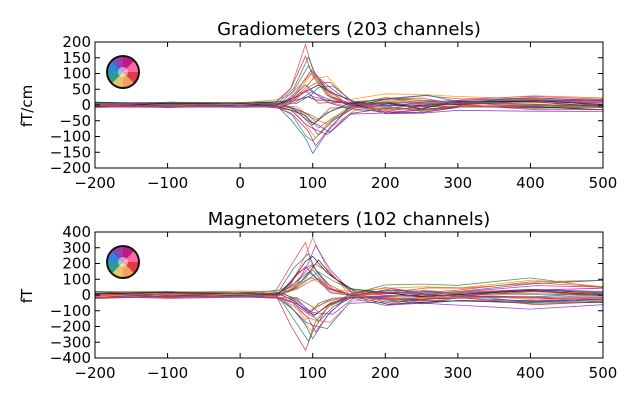 This screenshot has width=640, height=400. I want to click on gradiometers-y-tick-label: 100, so click(76, 74).